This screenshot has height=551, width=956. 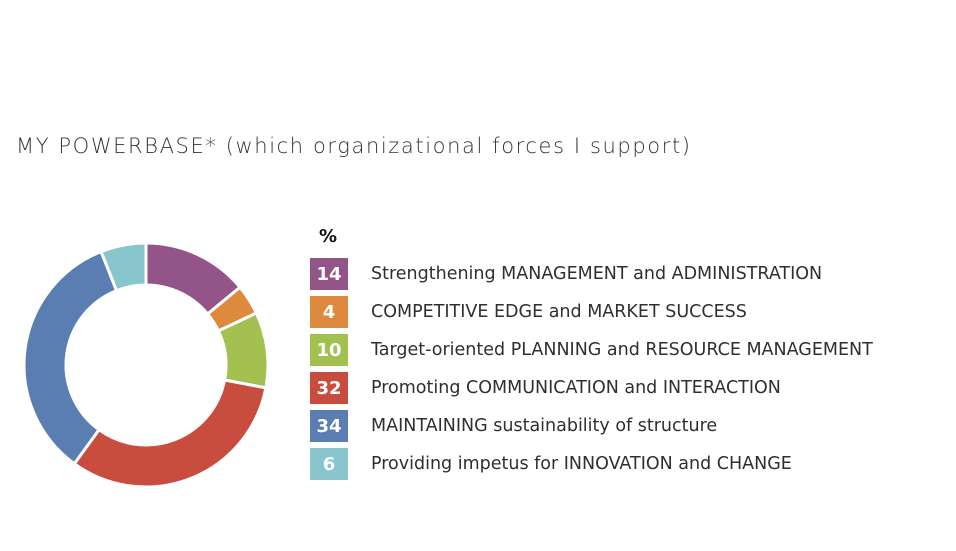 What do you see at coordinates (329, 426) in the screenshot?
I see `legend-value-badge: 34` at bounding box center [329, 426].